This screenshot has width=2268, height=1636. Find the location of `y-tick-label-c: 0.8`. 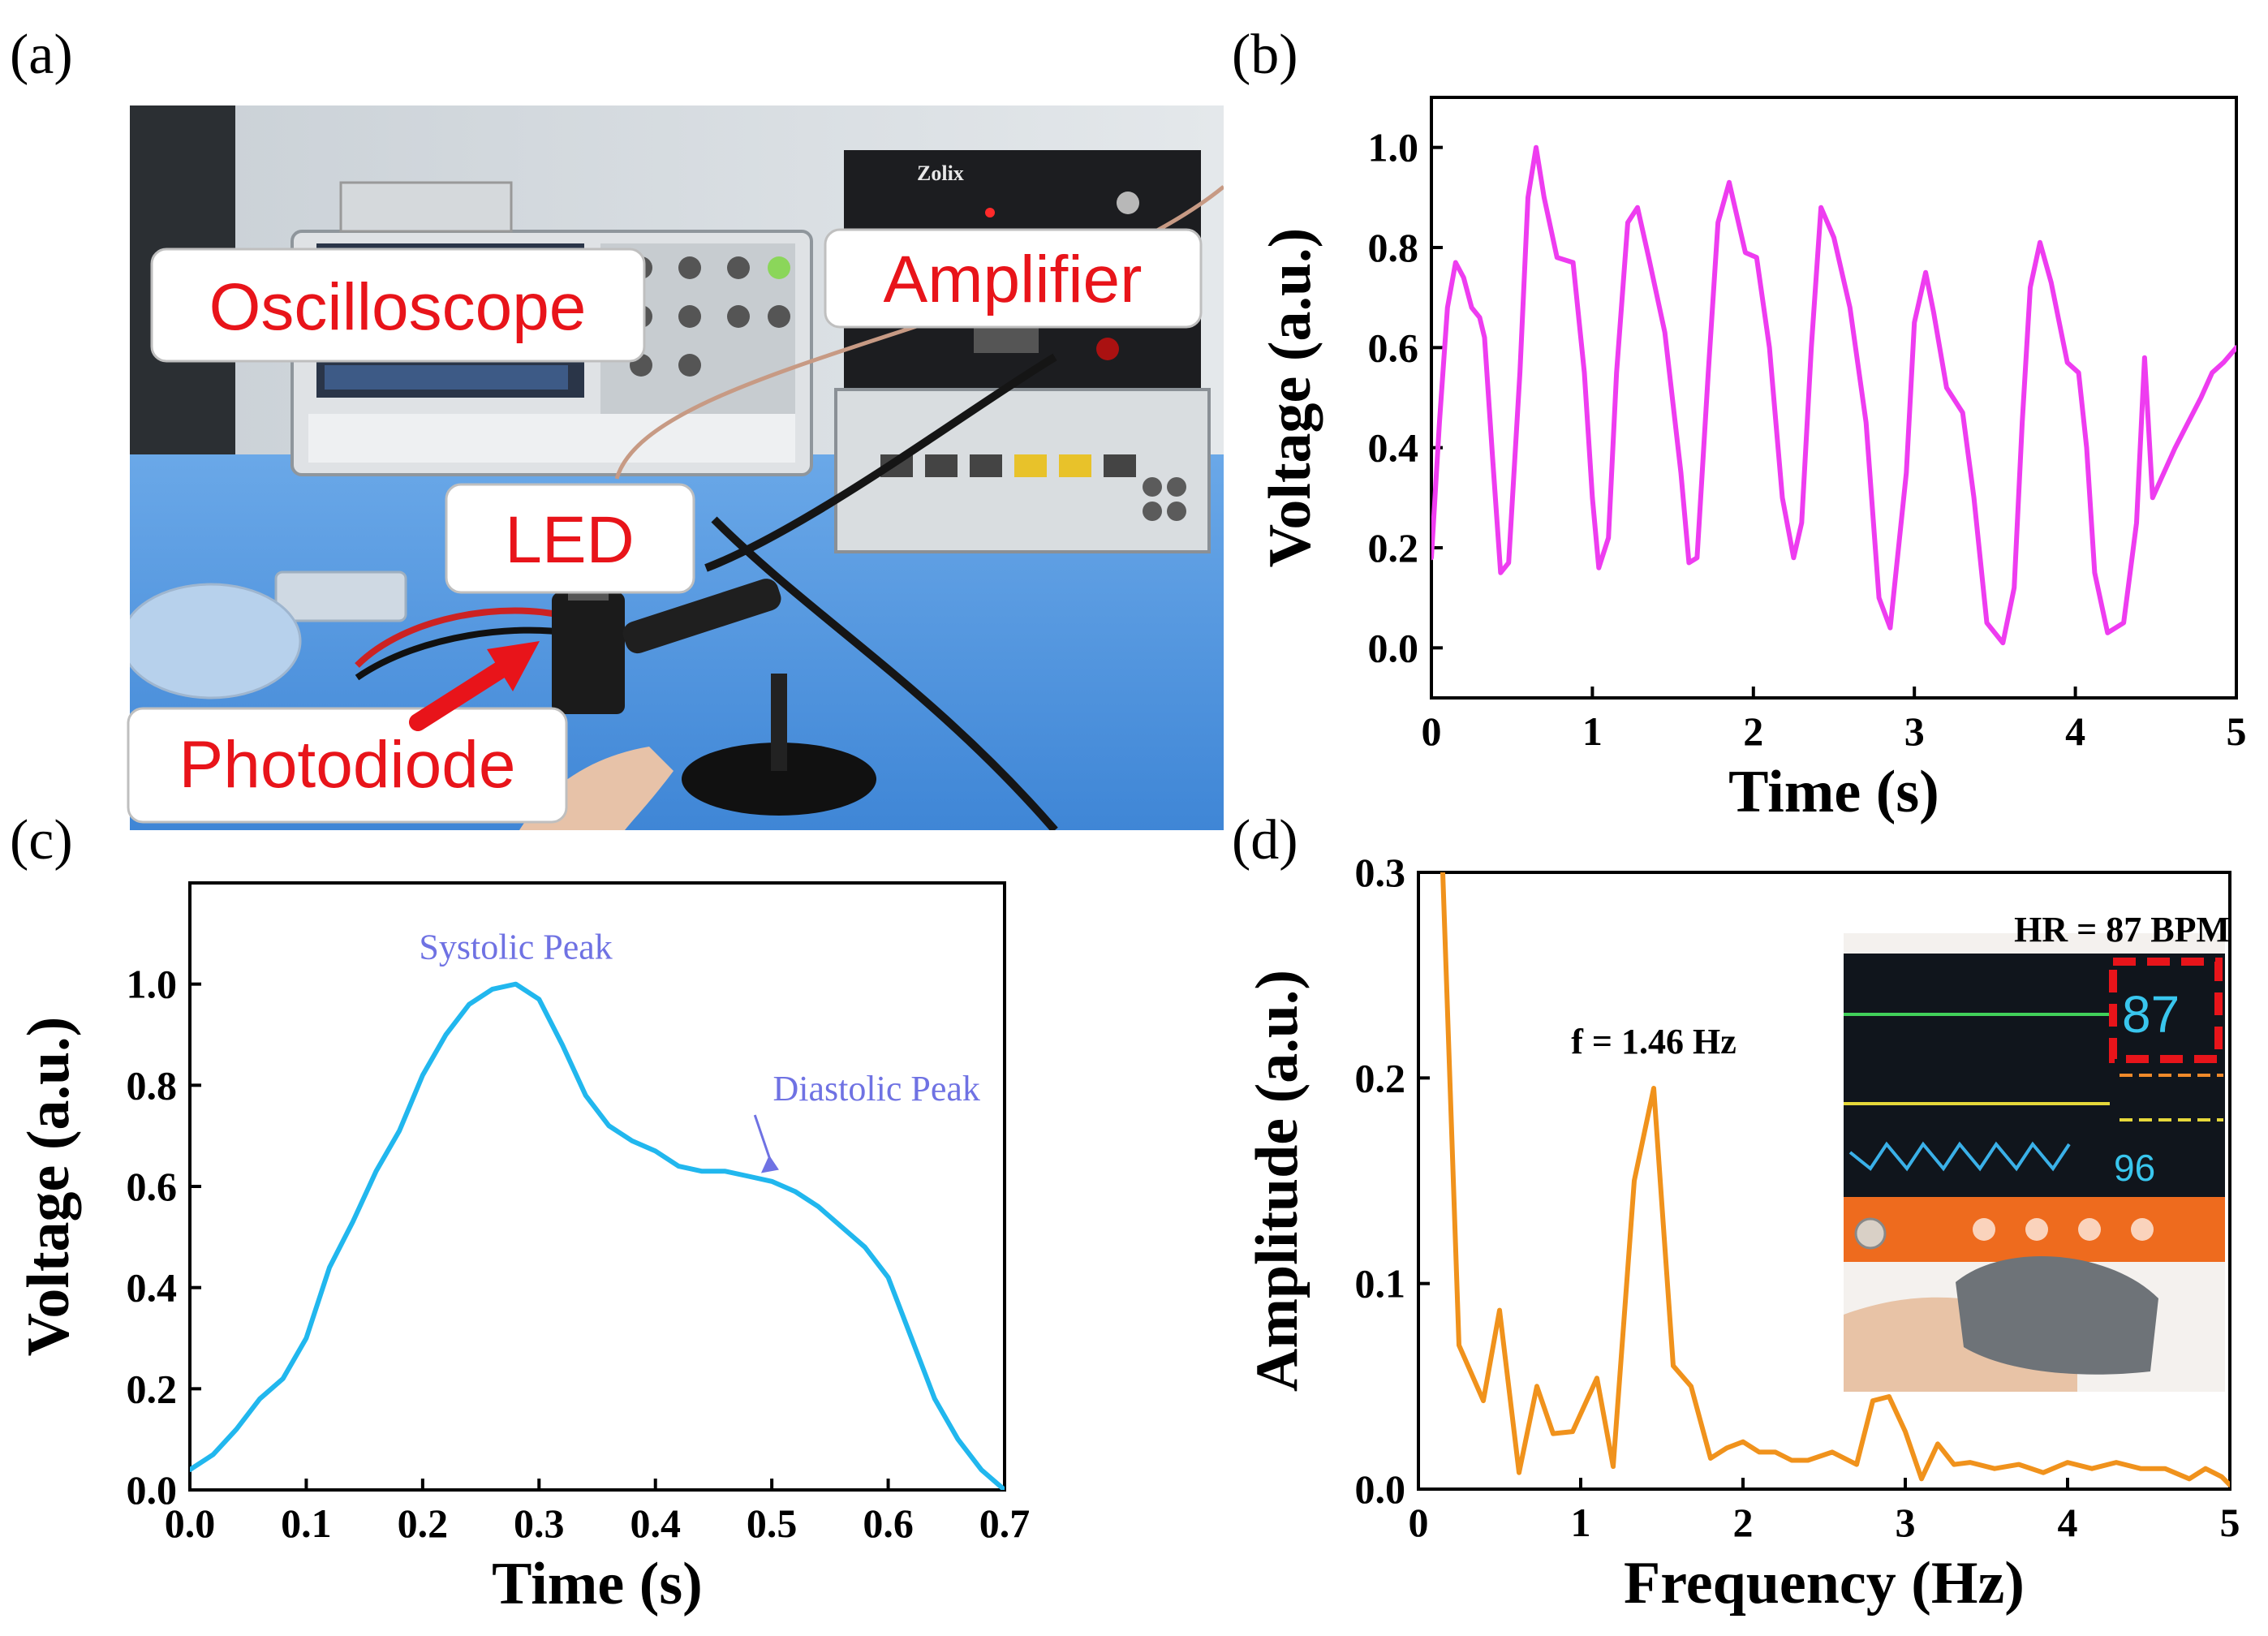

y-tick-label-c: 0.8 is located at coordinates (152, 1085).